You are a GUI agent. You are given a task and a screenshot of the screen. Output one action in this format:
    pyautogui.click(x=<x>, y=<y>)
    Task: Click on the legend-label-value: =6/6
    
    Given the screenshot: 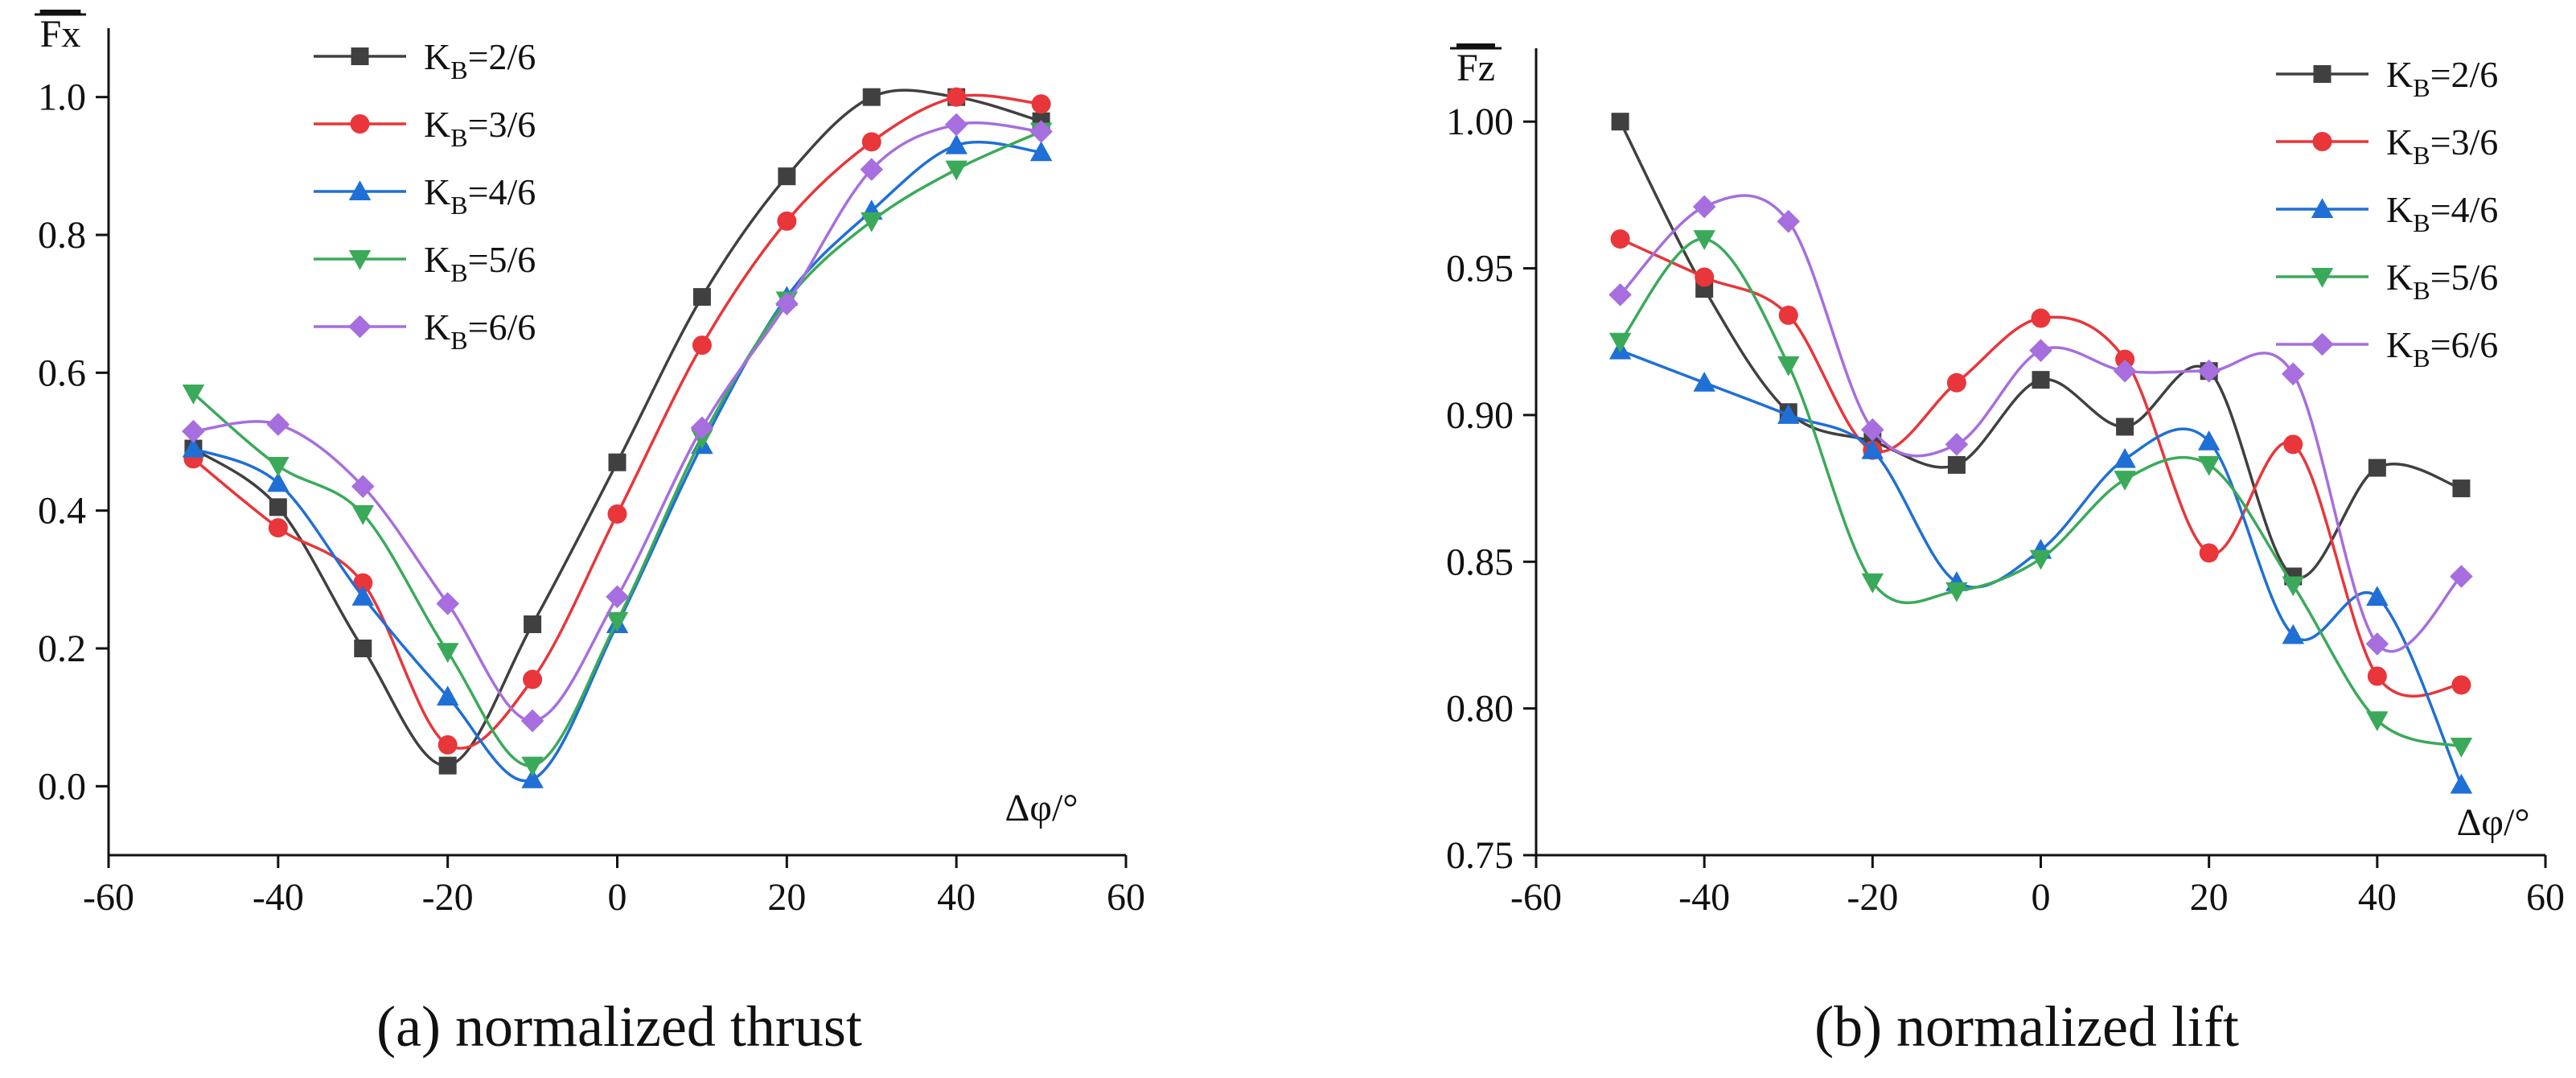 What is the action you would take?
    pyautogui.click(x=502, y=327)
    